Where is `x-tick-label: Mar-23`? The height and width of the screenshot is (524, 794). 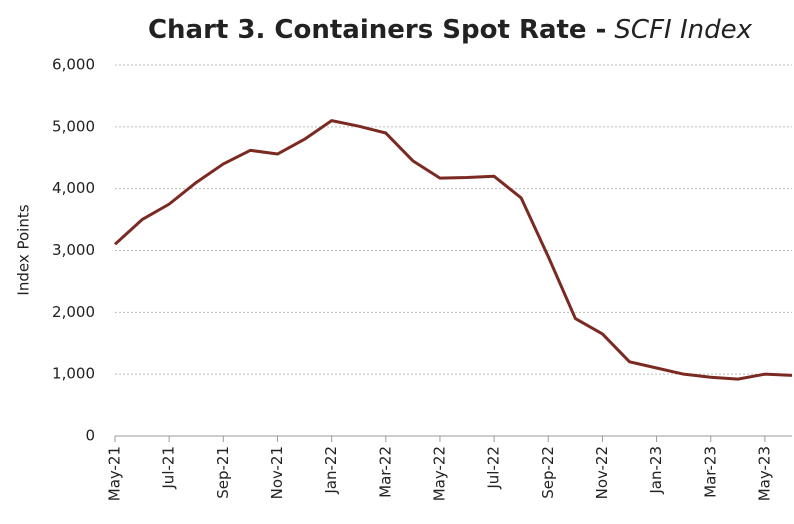 x-tick-label: Mar-23 is located at coordinates (710, 472).